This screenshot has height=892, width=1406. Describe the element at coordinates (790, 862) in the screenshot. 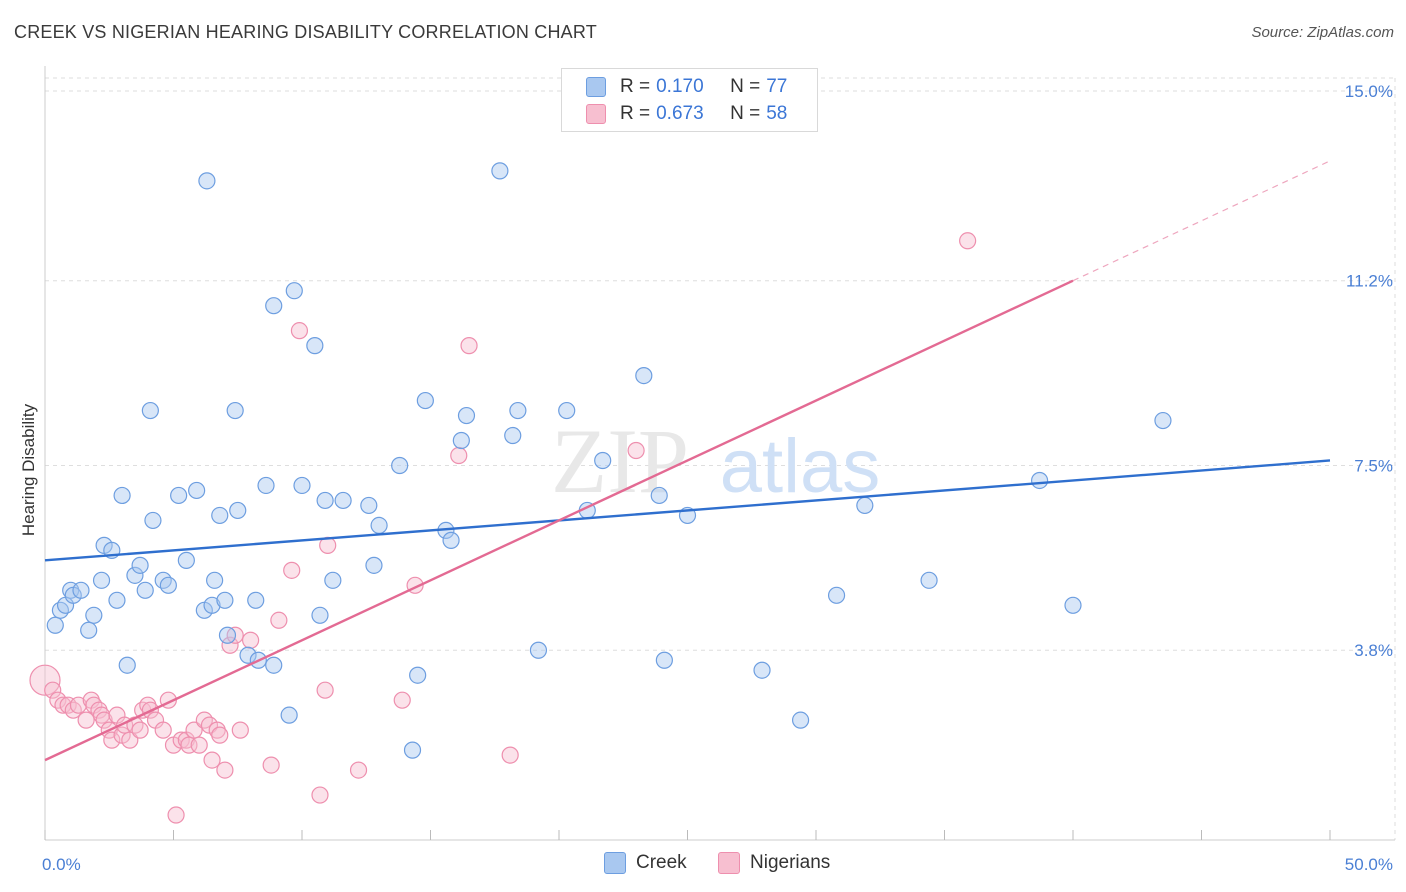

I see `legend-nigerians-label: Nigerians` at that location.